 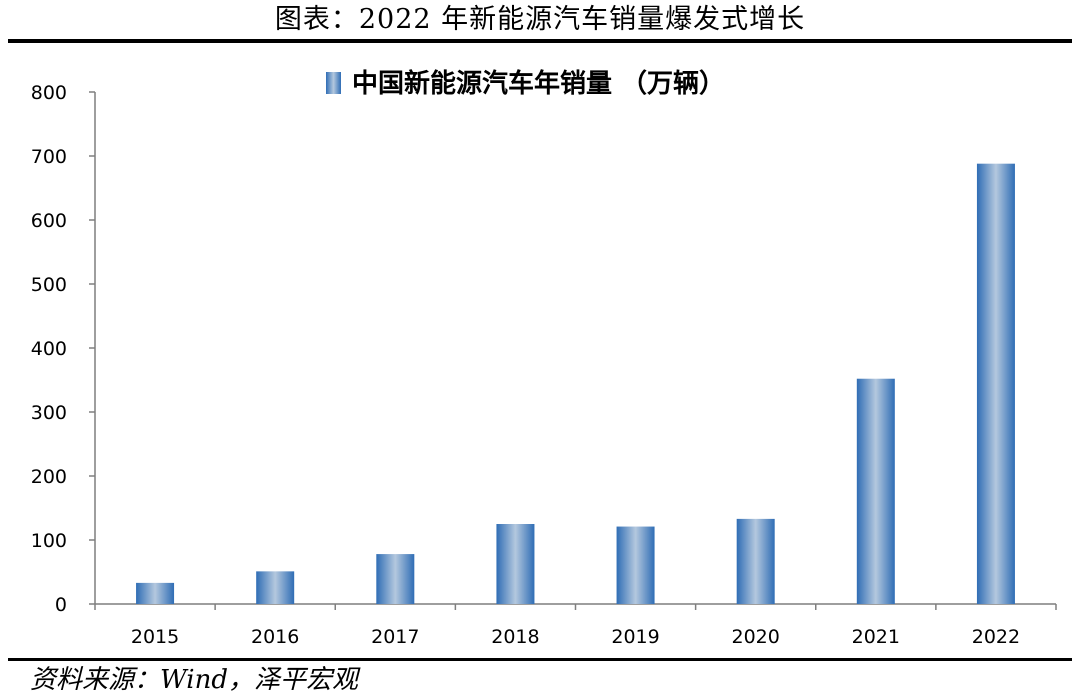 I want to click on y-tick-label: 600, so click(x=49, y=221).